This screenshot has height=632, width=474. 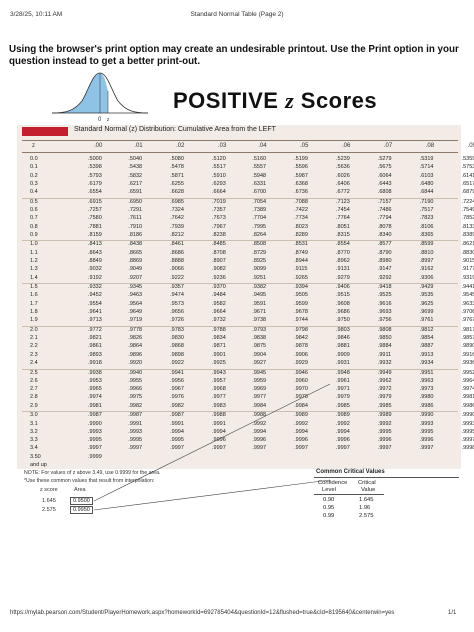 What do you see at coordinates (219, 252) in the screenshot?
I see `table-cell: .8708` at bounding box center [219, 252].